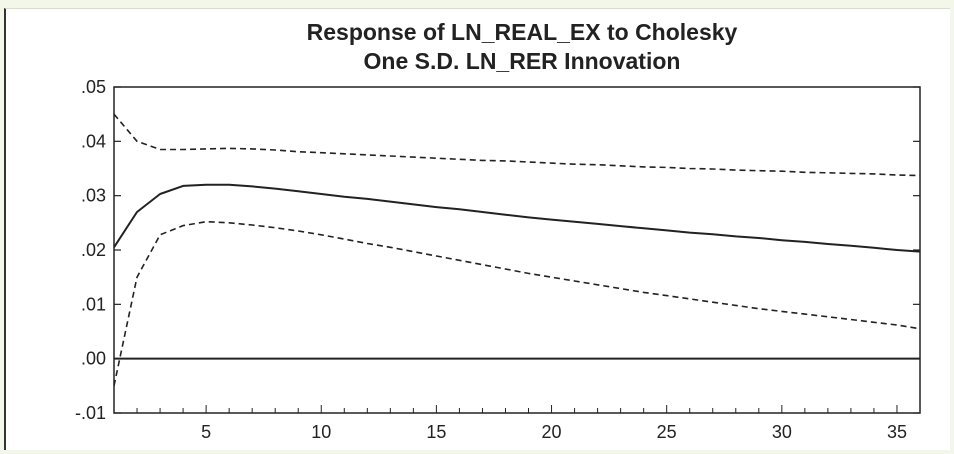 The height and width of the screenshot is (454, 954). I want to click on y-tick-label: .01, so click(93, 304).